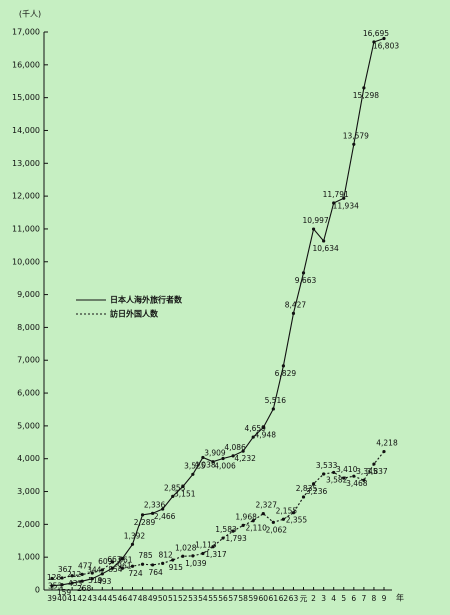  Describe the element at coordinates (313, 598) in the screenshot. I see `x-tick-label: 2` at that location.